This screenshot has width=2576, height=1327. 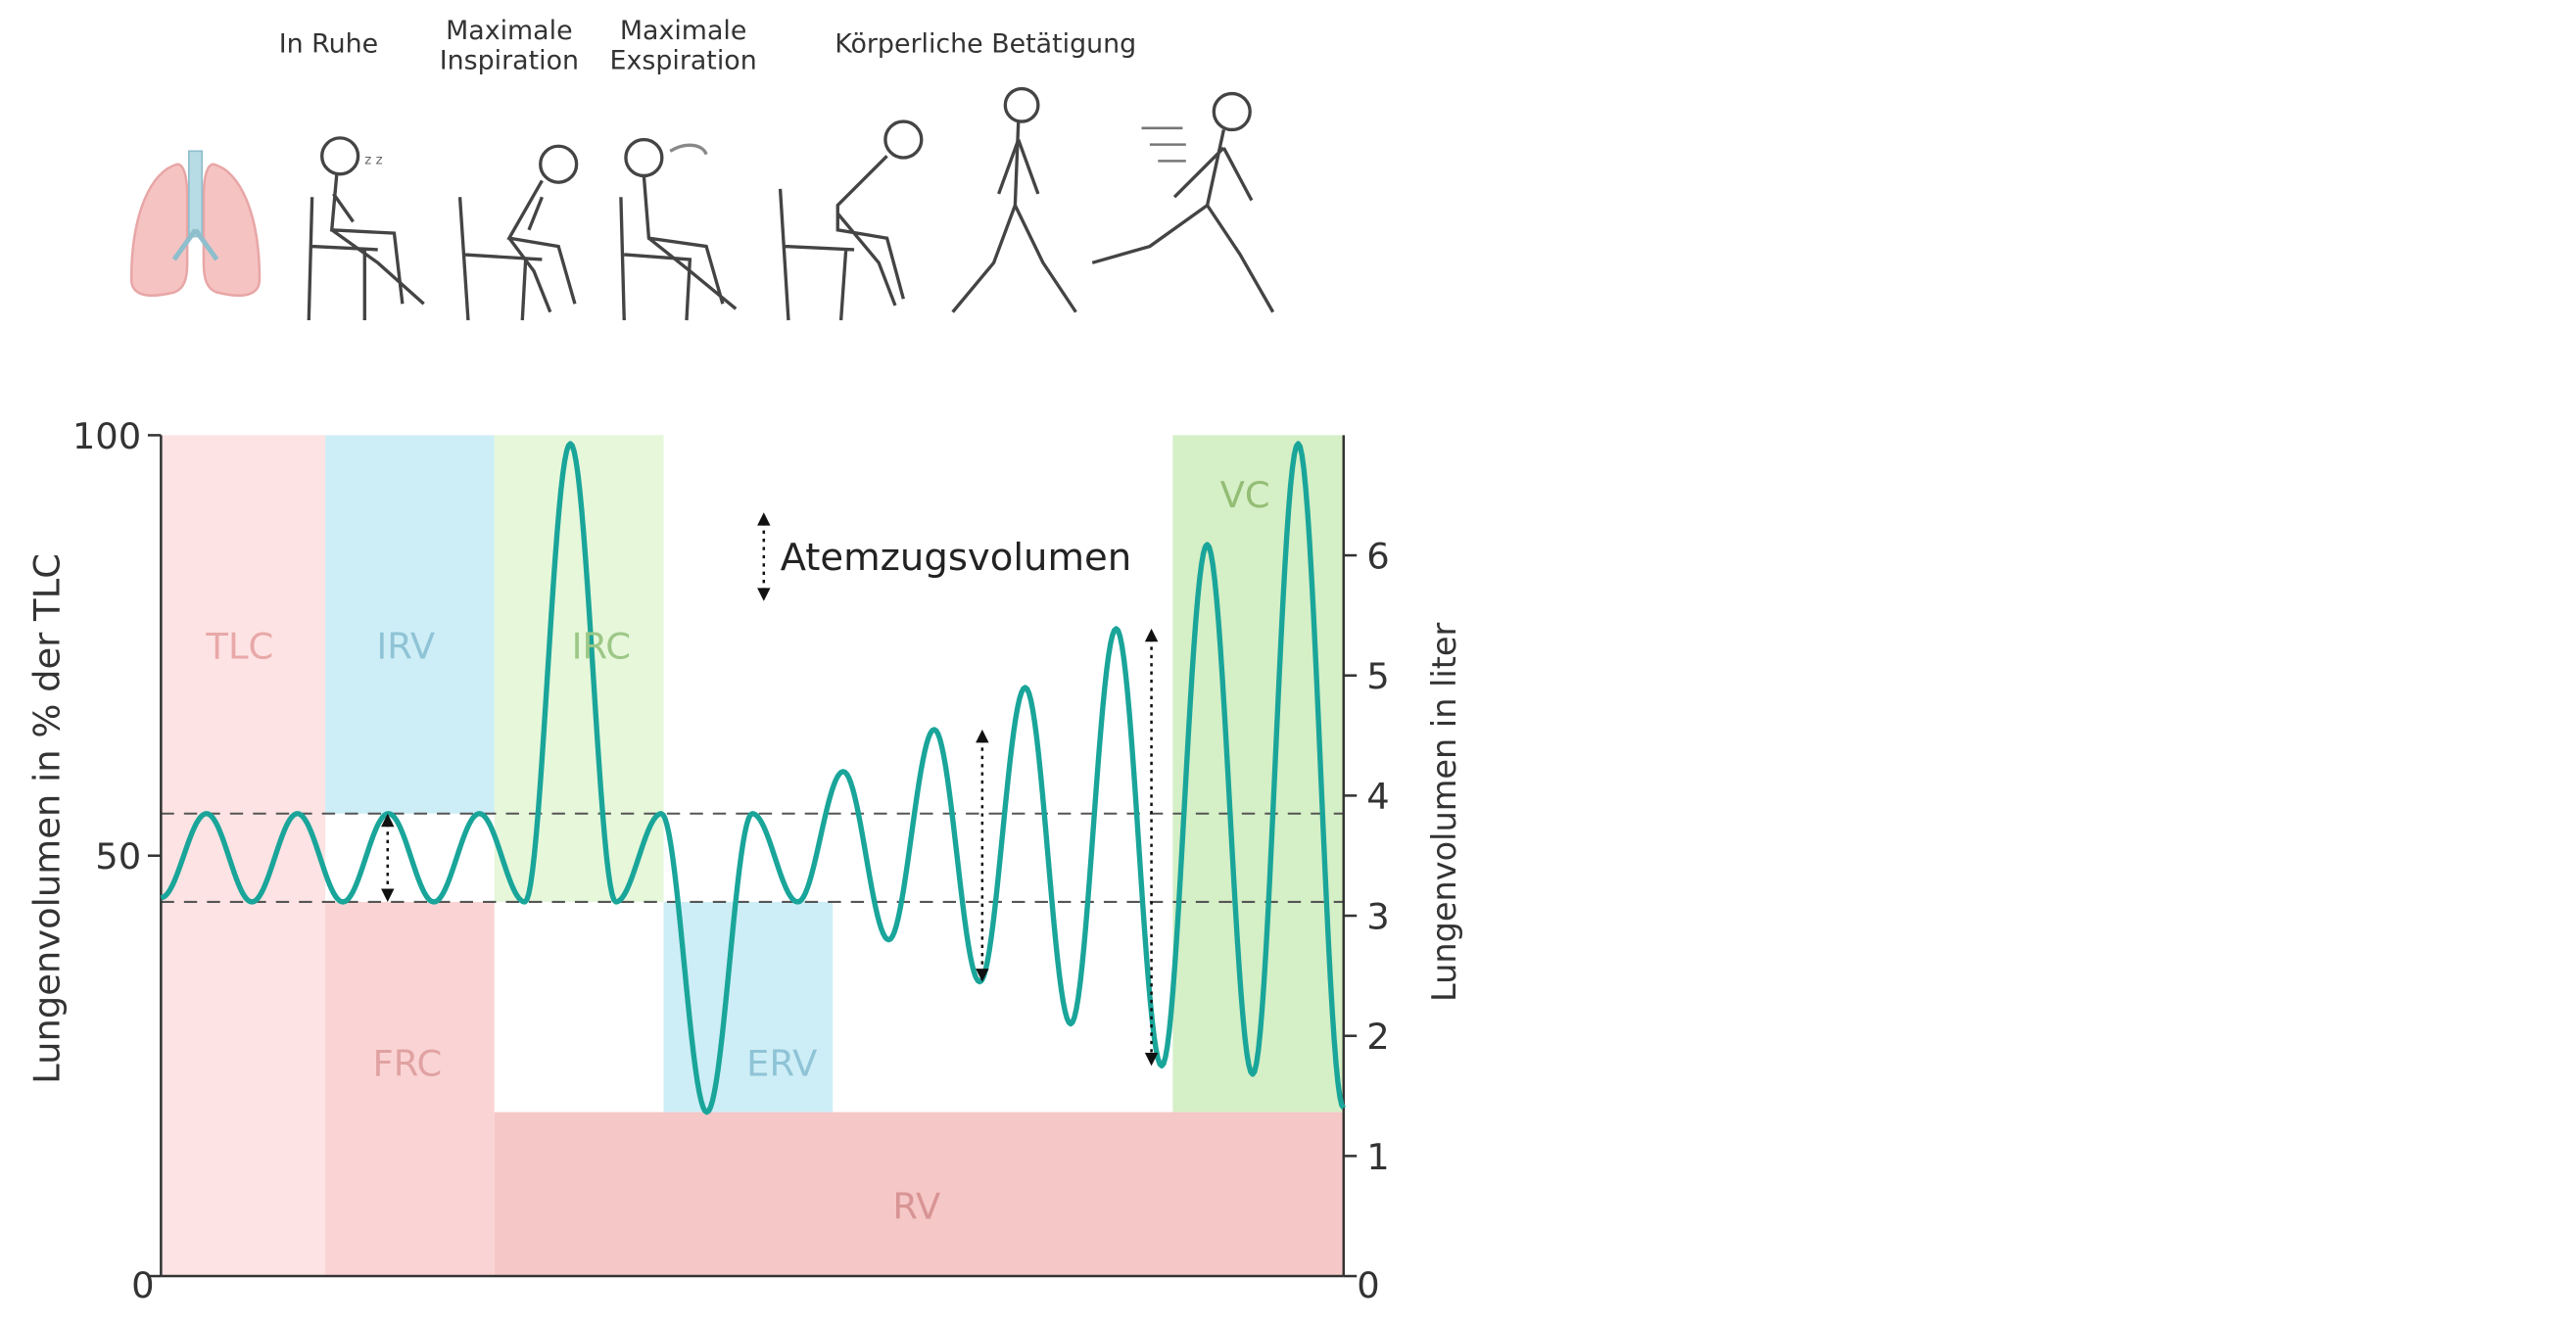 What do you see at coordinates (764, 519) in the screenshot?
I see `legend-arrow-head-top` at bounding box center [764, 519].